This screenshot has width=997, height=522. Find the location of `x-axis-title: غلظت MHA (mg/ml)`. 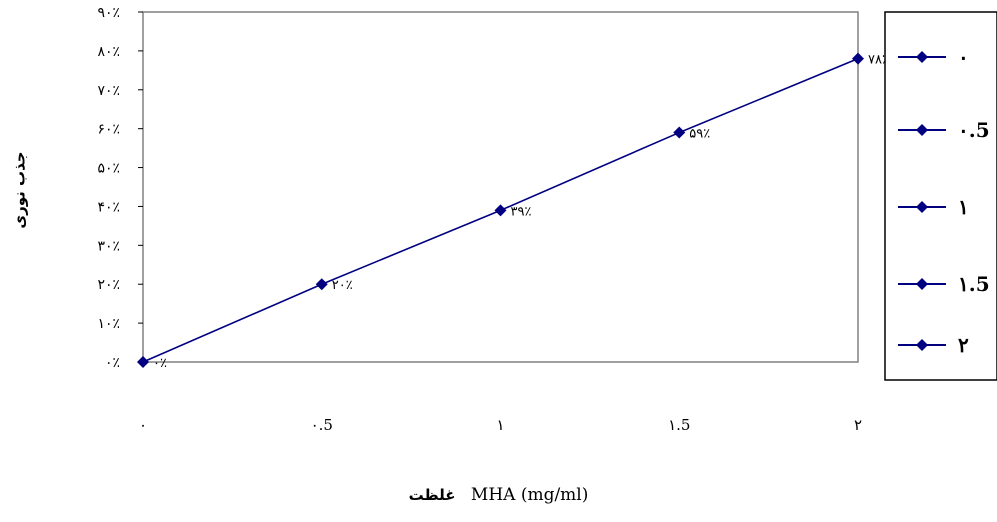

x-axis-title: غلظت MHA (mg/ml) is located at coordinates (498, 495).